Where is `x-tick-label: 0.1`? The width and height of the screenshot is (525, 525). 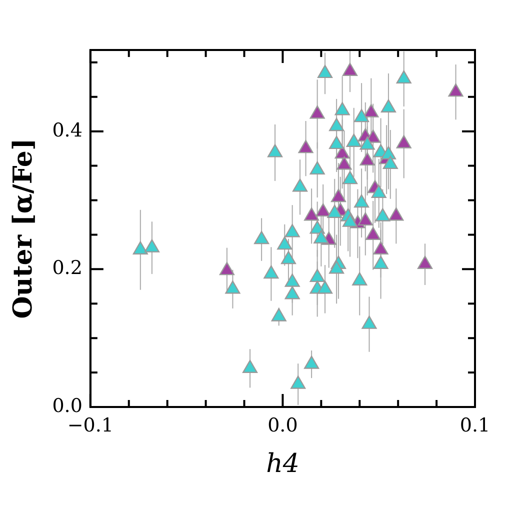 x-tick-label: 0.1 is located at coordinates (475, 425).